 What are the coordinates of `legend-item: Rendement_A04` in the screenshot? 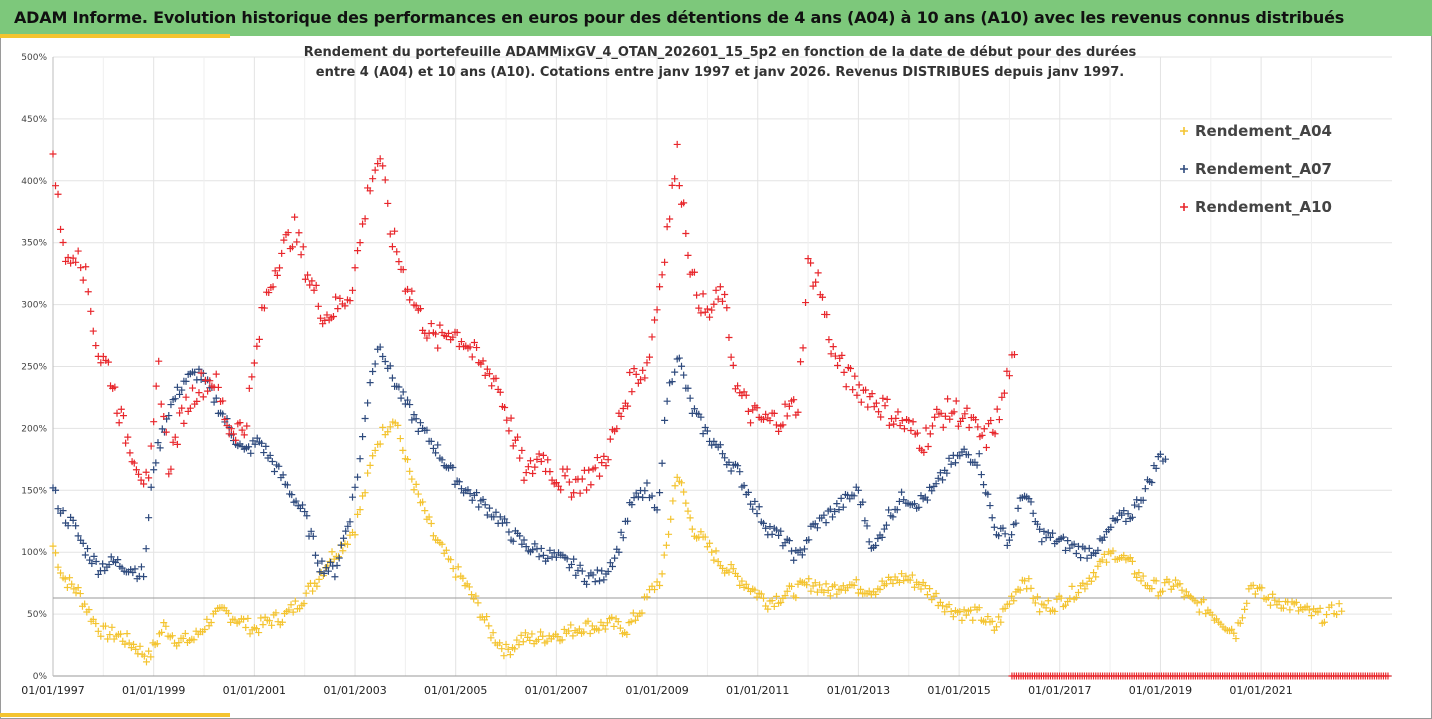 It's located at (1256, 131).